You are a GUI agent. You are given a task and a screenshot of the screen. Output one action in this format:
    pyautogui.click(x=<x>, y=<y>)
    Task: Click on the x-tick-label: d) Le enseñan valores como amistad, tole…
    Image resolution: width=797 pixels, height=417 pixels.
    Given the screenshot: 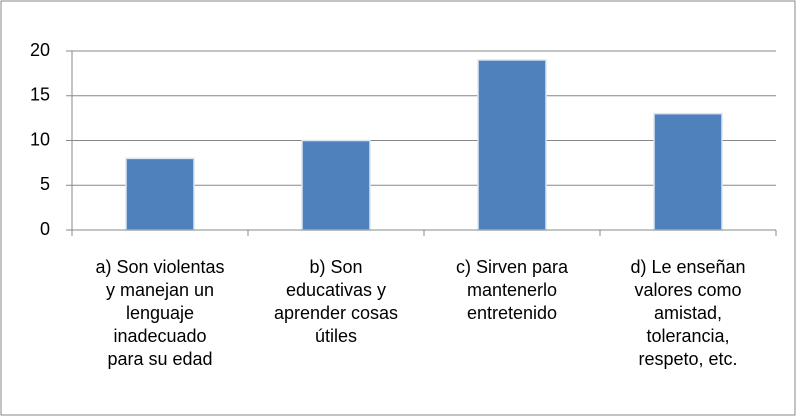 What is the action you would take?
    pyautogui.click(x=688, y=313)
    